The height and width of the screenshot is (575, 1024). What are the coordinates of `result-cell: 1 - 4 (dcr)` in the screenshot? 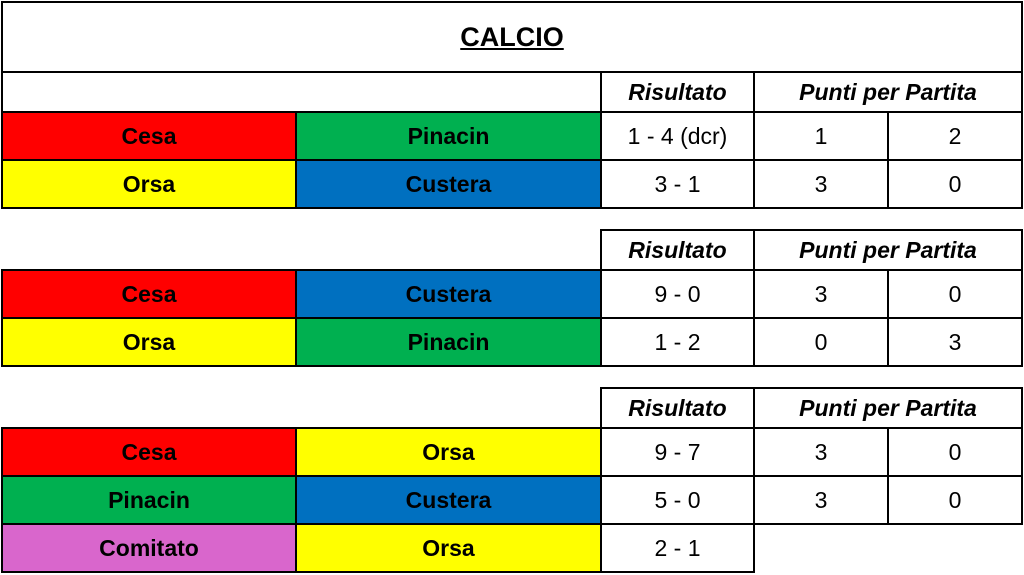 It's located at (677, 136).